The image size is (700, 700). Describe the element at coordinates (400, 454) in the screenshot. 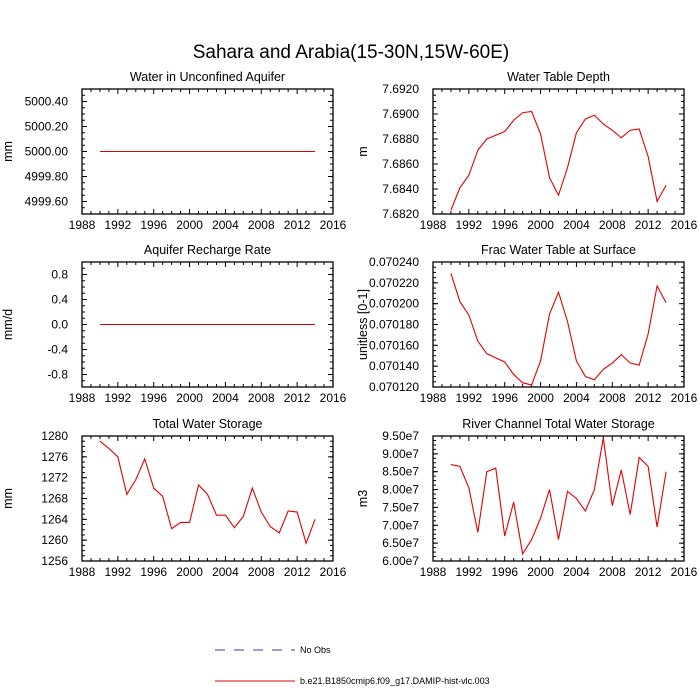

I see `y-tick-label: 9.00e7` at that location.